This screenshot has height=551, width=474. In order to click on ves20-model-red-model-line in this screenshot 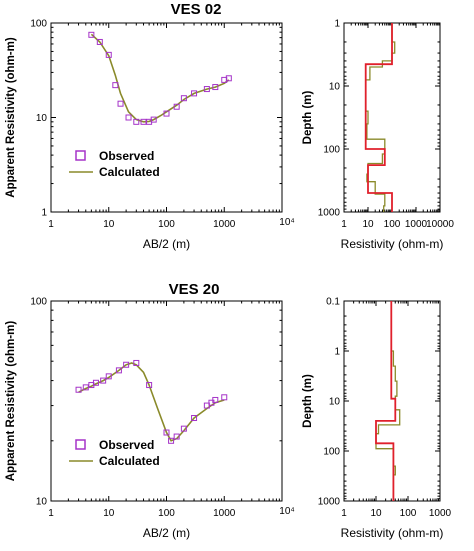, I will do `click(386, 401)`.